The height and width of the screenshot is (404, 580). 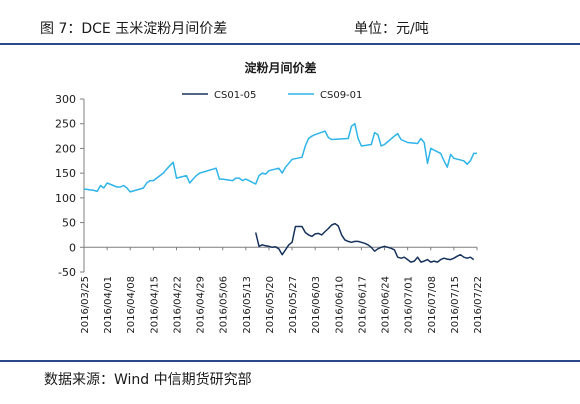 I want to click on x-tick-label: 2016/06/10, so click(x=339, y=305).